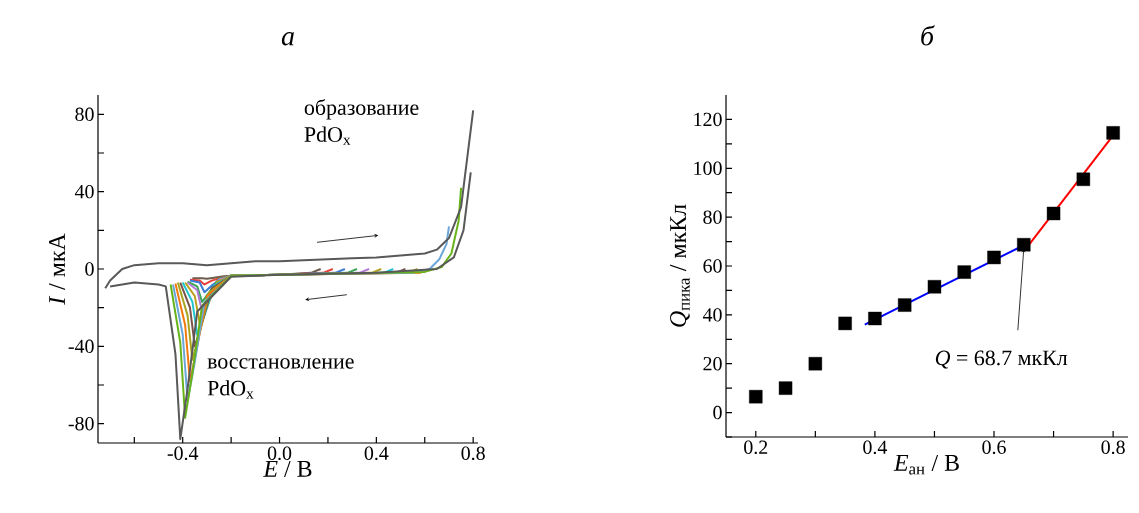 This screenshot has height=513, width=1139. What do you see at coordinates (280, 378) in the screenshot?
I see `annotation: восстановление PdO$_{x}$` at bounding box center [280, 378].